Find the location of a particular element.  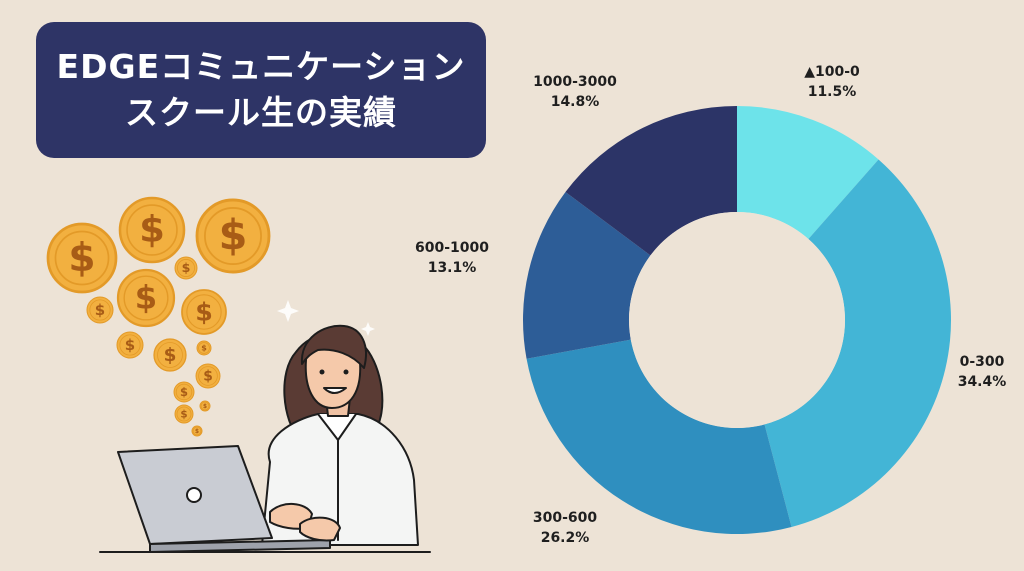

title-box: EDGEコミュニケーション スクール生の実績 is located at coordinates (261, 90).